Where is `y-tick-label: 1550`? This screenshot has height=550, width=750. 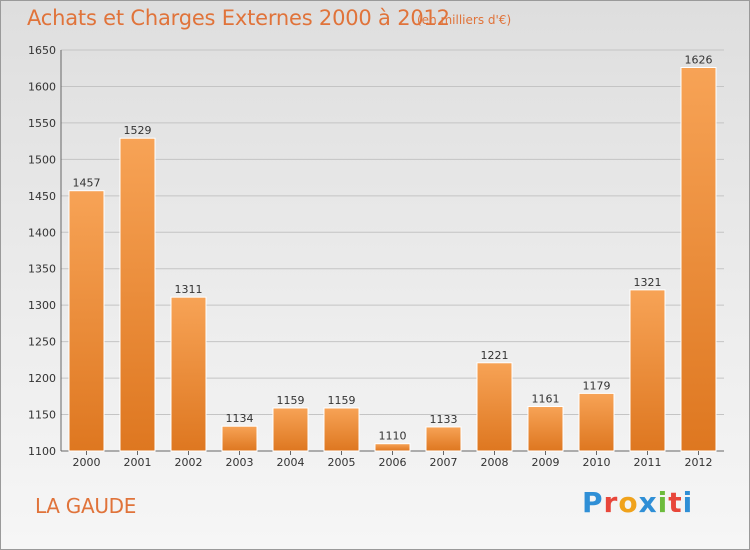
y-tick-label: 1550 is located at coordinates (42, 123).